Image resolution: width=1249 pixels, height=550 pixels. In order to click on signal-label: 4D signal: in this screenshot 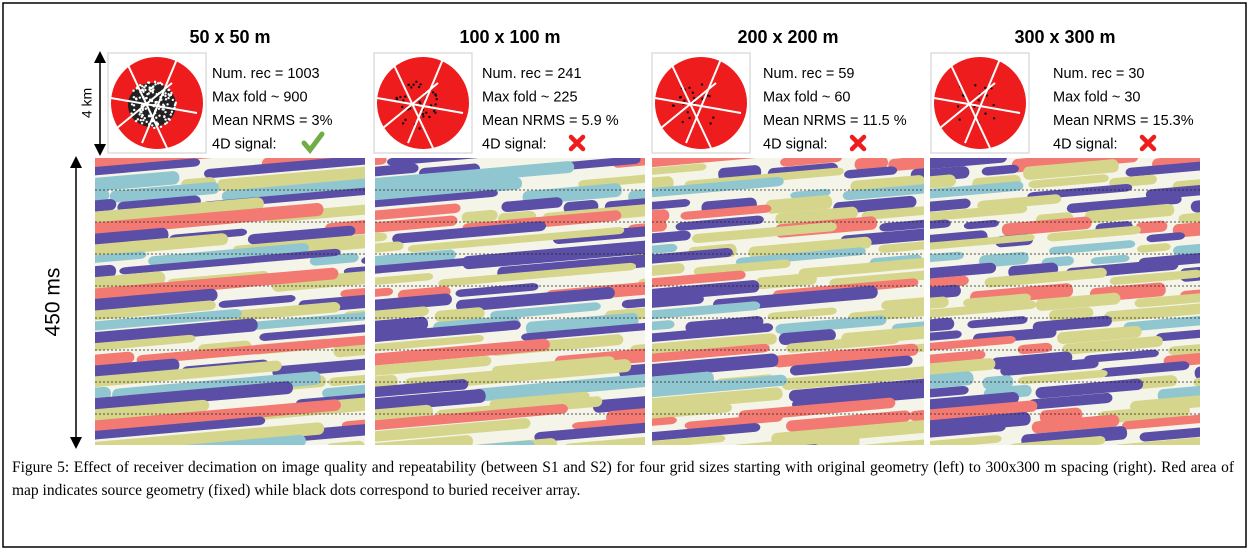, I will do `click(795, 145)`.